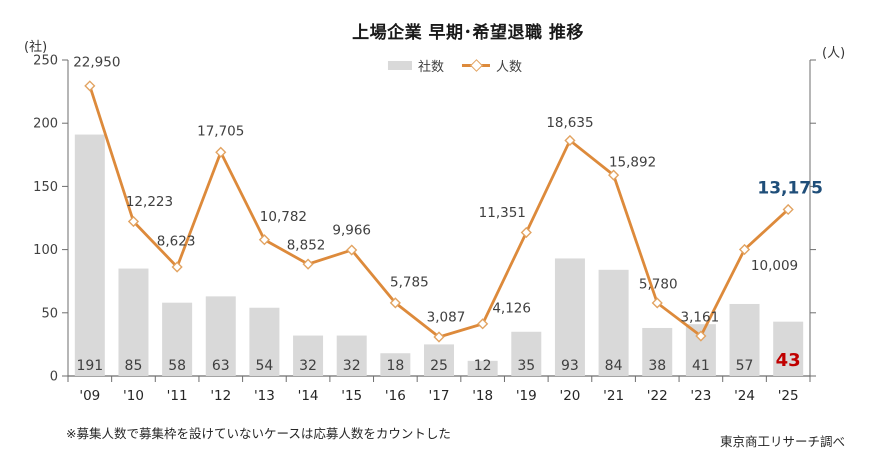  What do you see at coordinates (258, 433) in the screenshot?
I see `footnote: ※募集人数で募集枠を設けていないケースは応募人数をカウントした` at bounding box center [258, 433].